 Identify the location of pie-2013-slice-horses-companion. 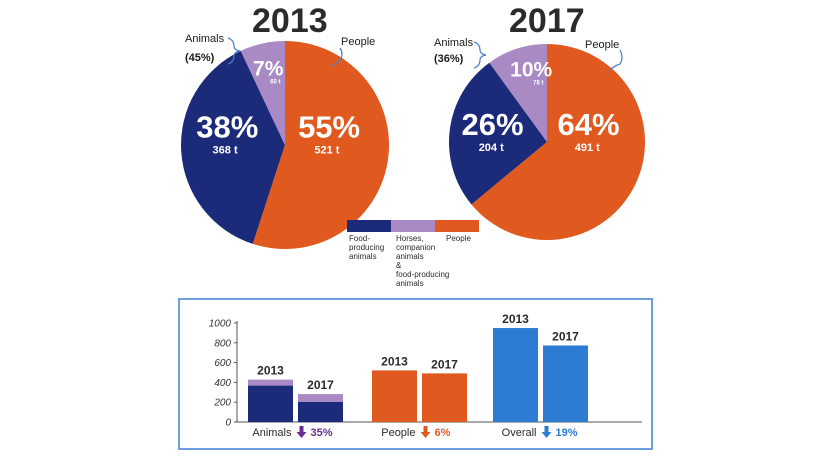
(262, 93).